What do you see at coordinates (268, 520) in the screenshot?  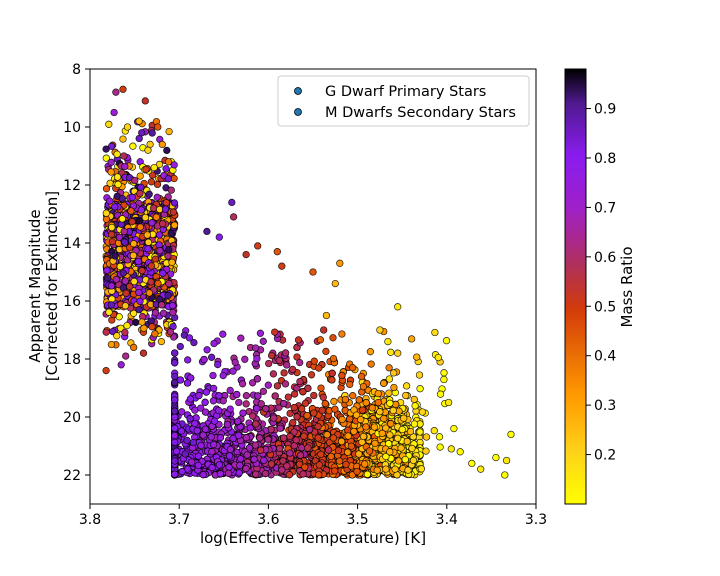 I see `x-tick-label: 3.6` at bounding box center [268, 520].